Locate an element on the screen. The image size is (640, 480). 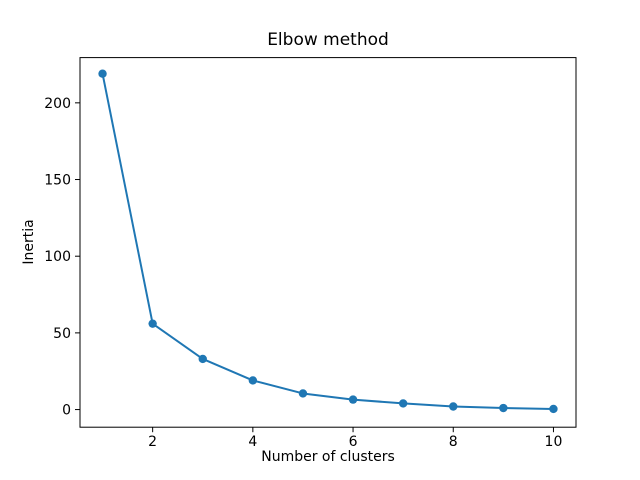
x-tick-label: 6 is located at coordinates (353, 442).